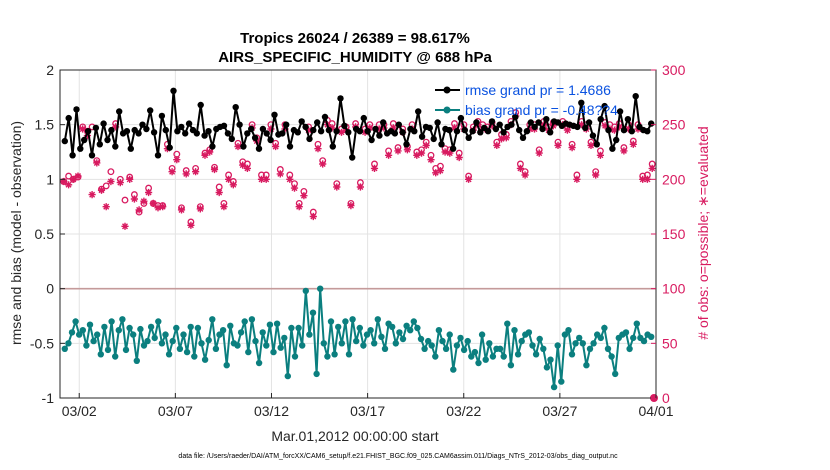 The width and height of the screenshot is (830, 470). Describe the element at coordinates (541, 110) in the screenshot. I see `legend-bias-label: bias grand pr = -0.48??4` at that location.